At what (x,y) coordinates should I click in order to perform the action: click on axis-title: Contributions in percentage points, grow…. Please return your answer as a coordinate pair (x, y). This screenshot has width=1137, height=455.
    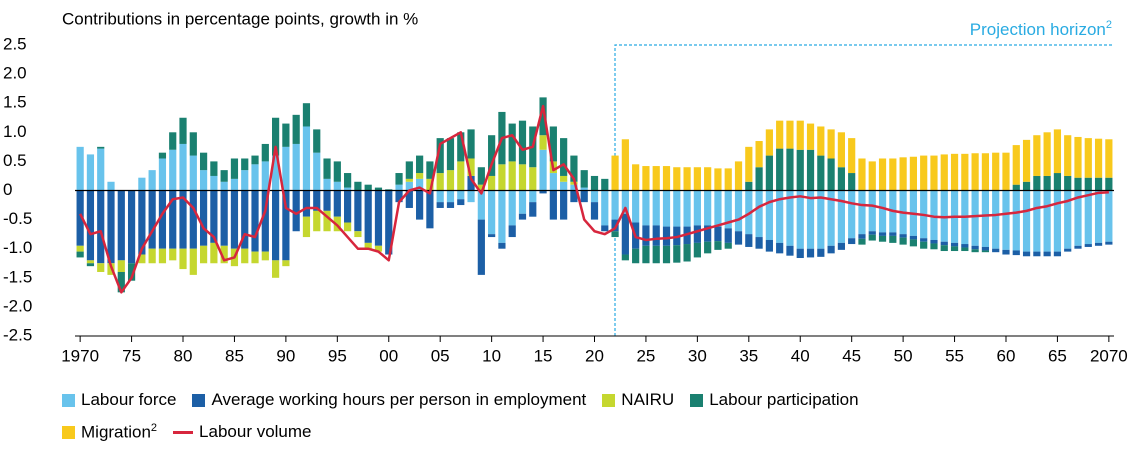
    Looking at the image, I should click on (240, 18).